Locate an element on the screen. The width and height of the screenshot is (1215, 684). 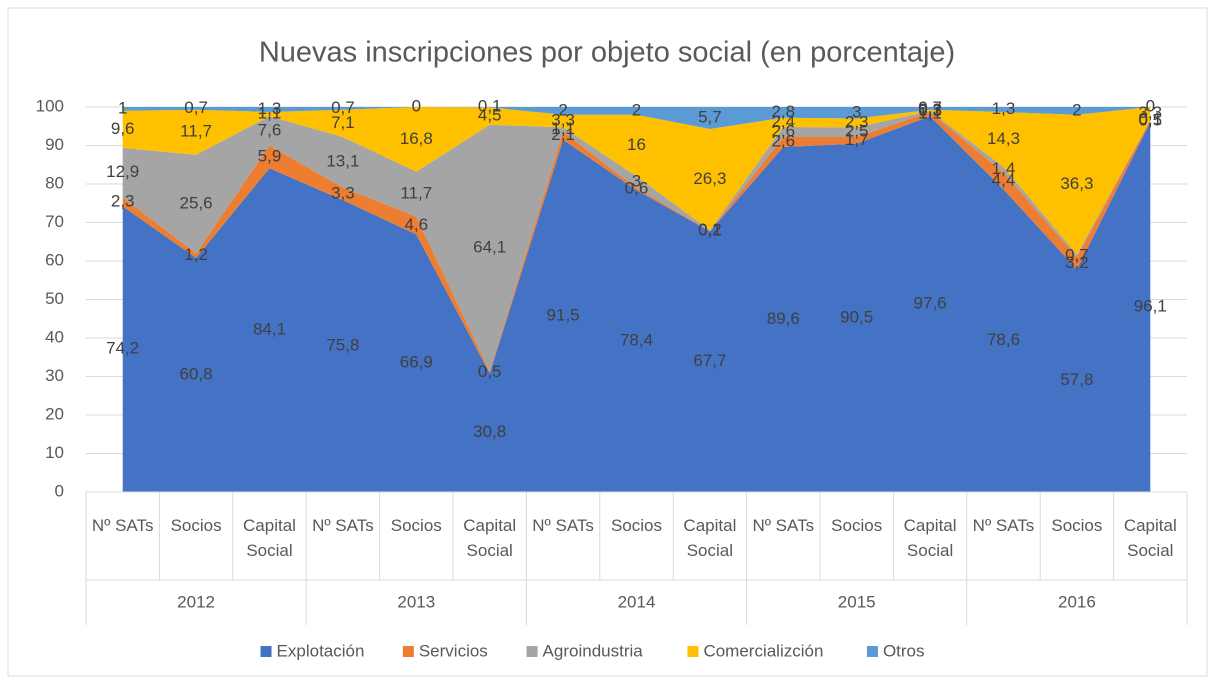
data-label: 1,4 is located at coordinates (1004, 168).